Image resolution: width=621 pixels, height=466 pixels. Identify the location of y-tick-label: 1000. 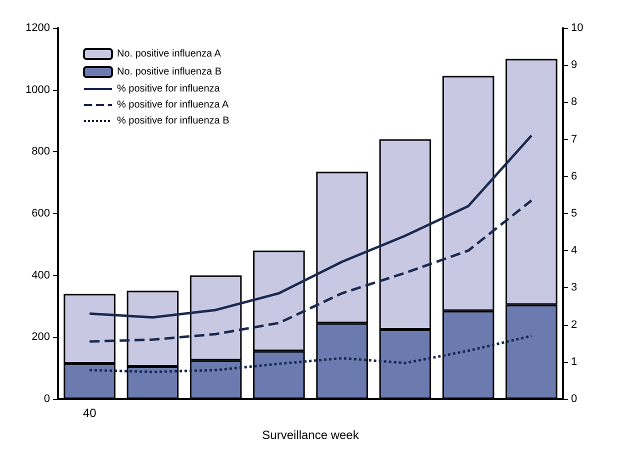
(38, 90).